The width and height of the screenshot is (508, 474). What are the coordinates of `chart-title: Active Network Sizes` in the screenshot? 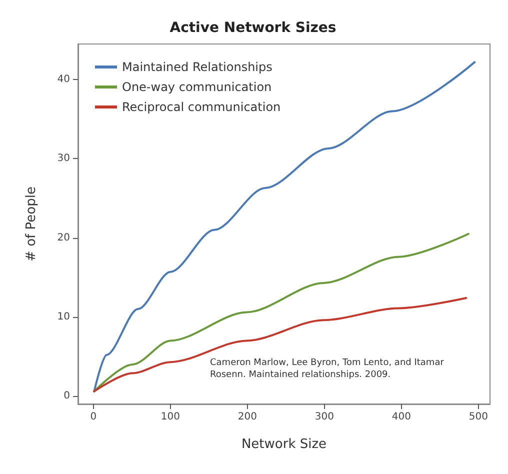 It's located at (253, 28).